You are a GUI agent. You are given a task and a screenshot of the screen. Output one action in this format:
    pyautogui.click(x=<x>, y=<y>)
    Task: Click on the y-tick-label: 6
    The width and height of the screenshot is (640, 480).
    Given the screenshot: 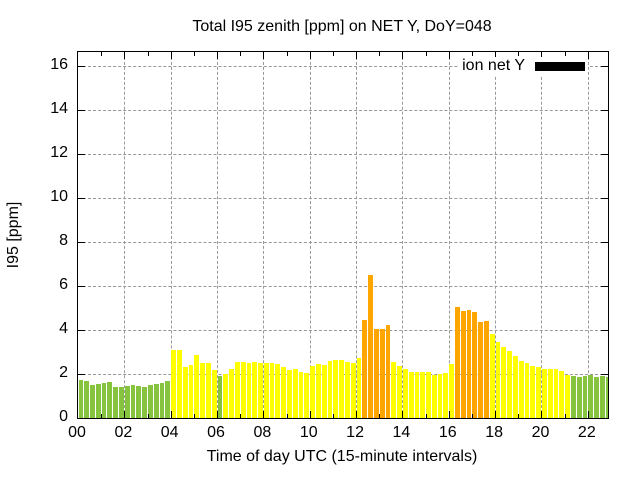 What is the action you would take?
    pyautogui.click(x=63, y=284)
    